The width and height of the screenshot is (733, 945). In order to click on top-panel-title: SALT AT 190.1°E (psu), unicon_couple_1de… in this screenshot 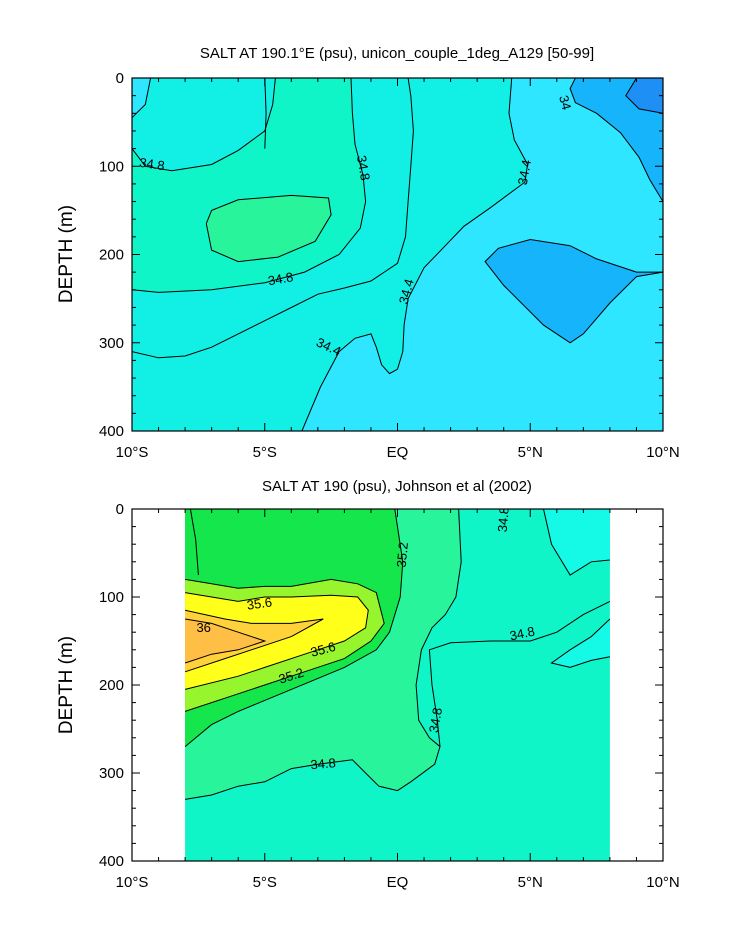, I will do `click(397, 53)`.